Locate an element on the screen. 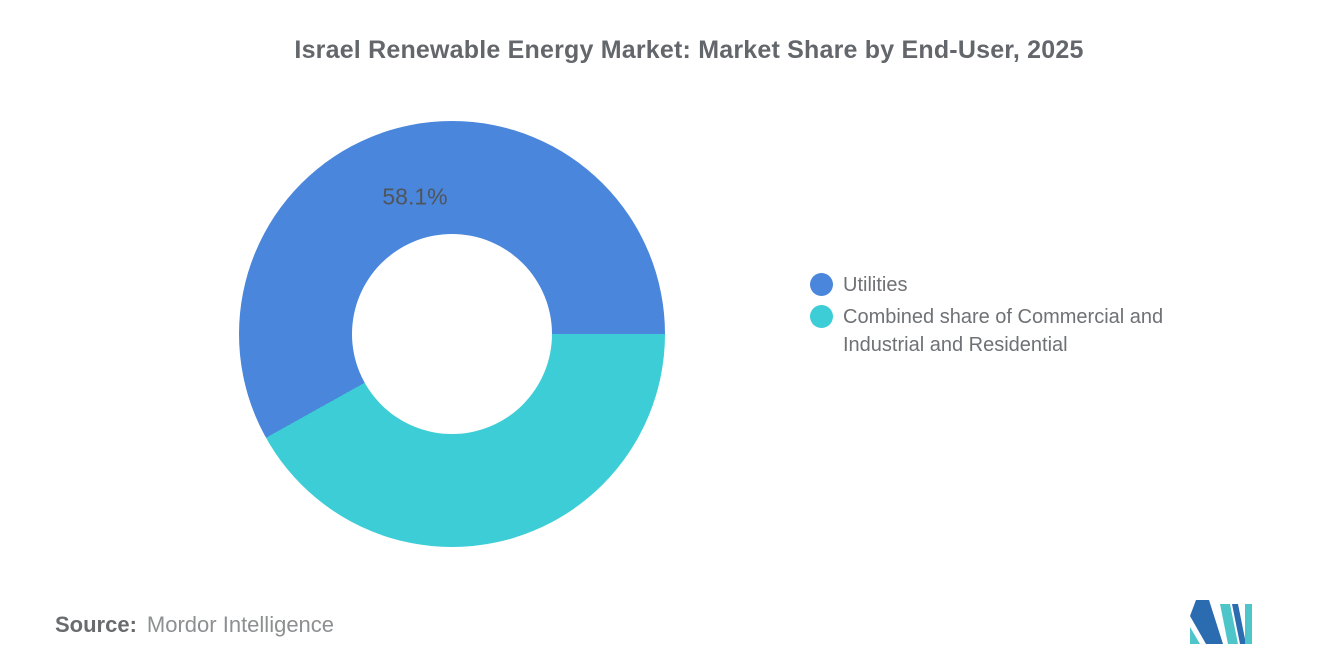 The image size is (1320, 665). donut-hole is located at coordinates (452, 334).